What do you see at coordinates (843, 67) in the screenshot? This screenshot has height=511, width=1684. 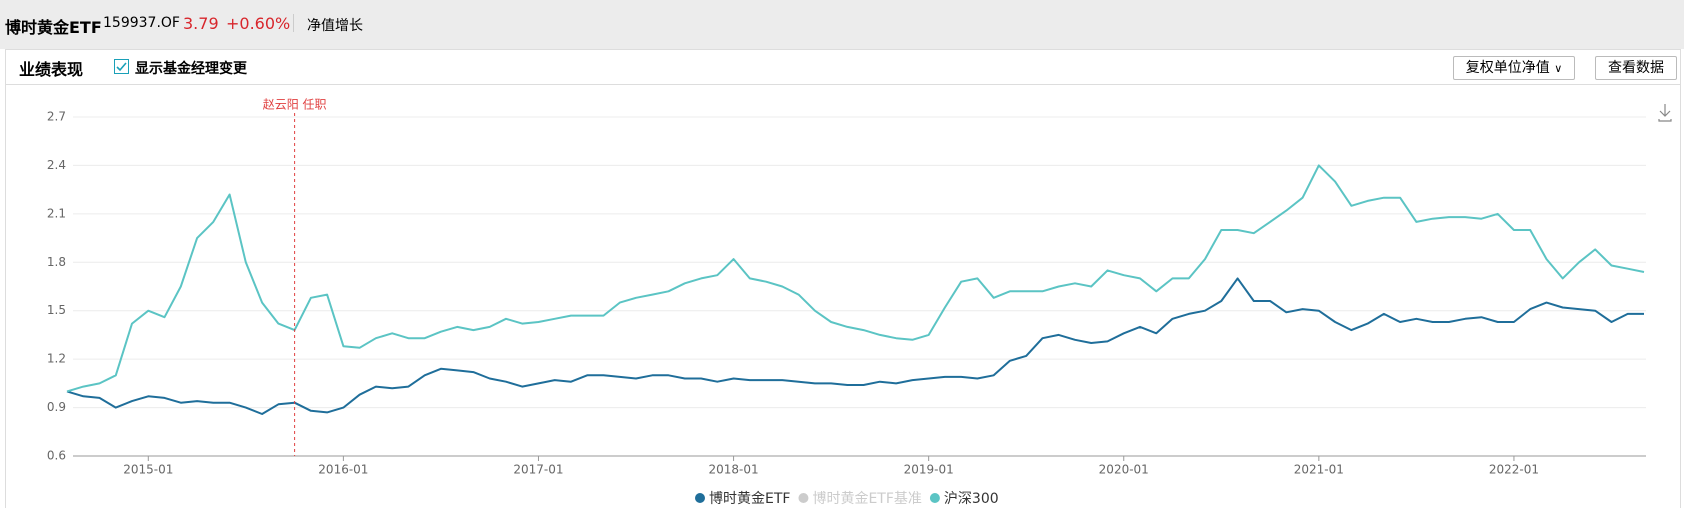 I see `panel-bar: 业绩表现 显示基金经理变更 复权单位净值 ∨ 查看数据` at bounding box center [843, 67].